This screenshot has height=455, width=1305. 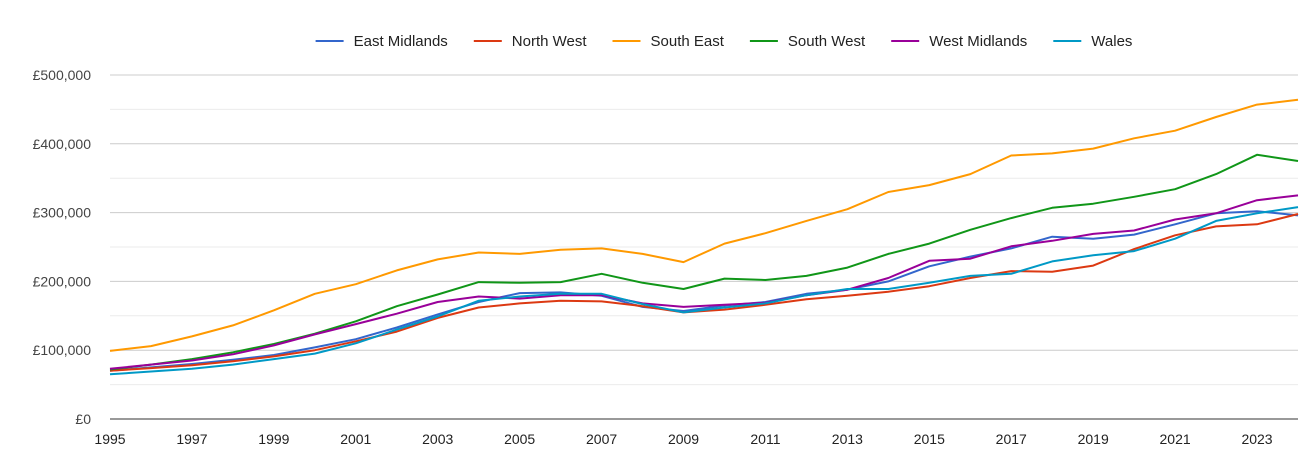 I want to click on legend-item: East Midlands, so click(x=381, y=41).